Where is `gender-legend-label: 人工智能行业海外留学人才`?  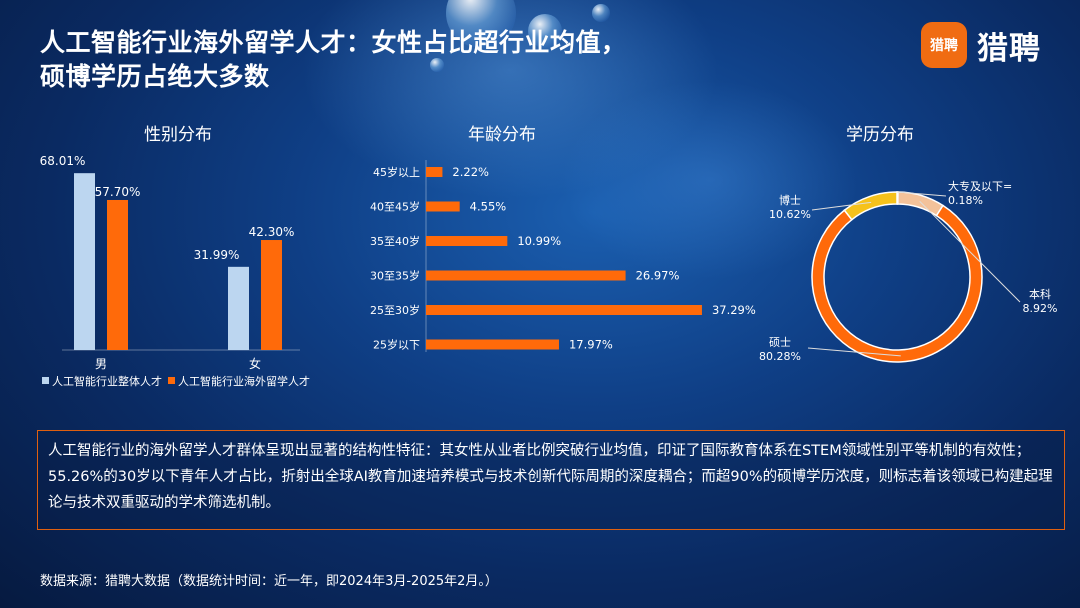 gender-legend-label: 人工智能行业海外留学人才 is located at coordinates (244, 381).